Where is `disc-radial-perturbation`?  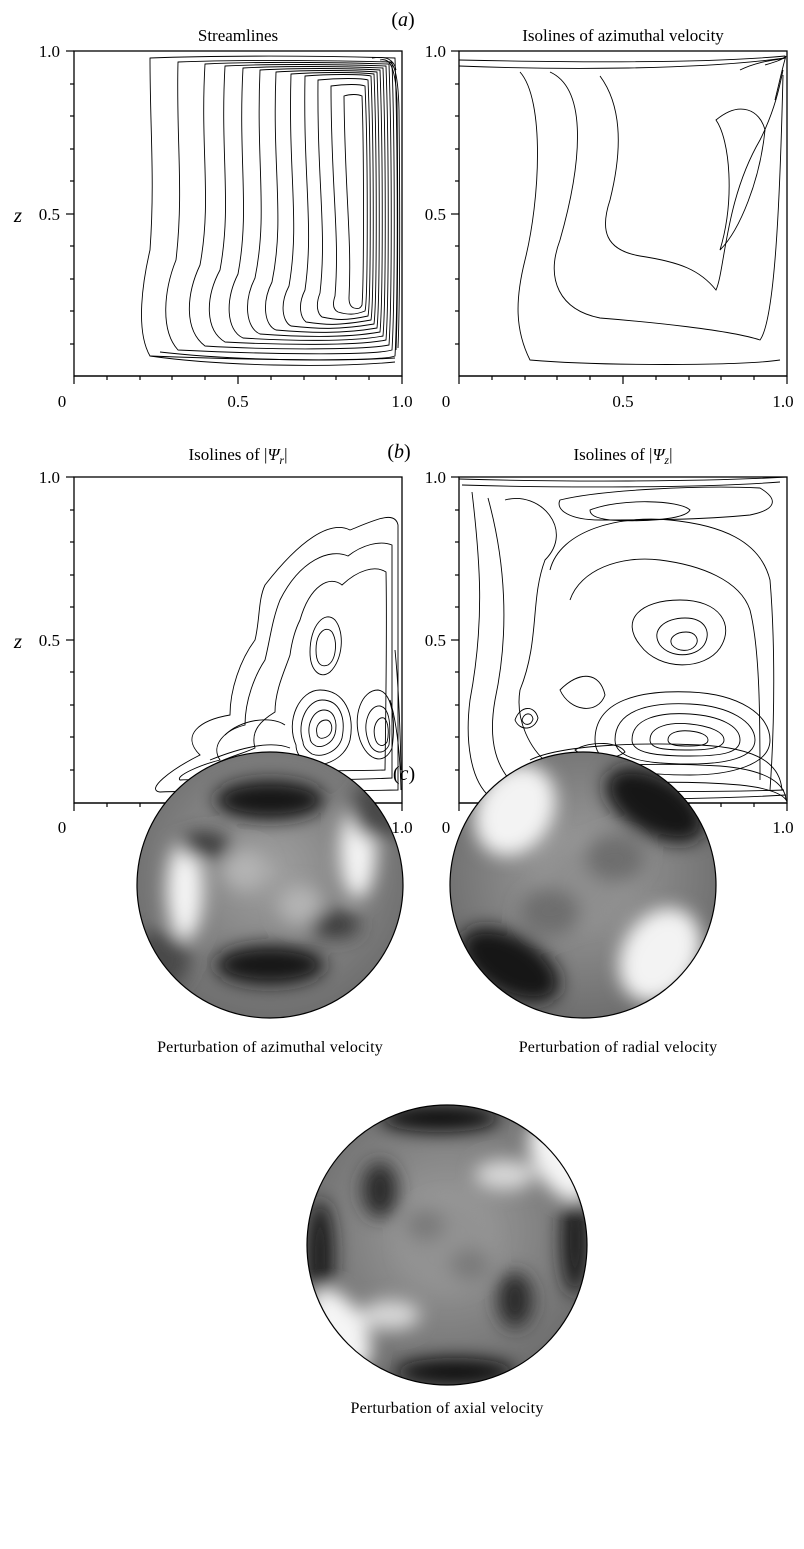
disc-radial-perturbation is located at coordinates (583, 885).